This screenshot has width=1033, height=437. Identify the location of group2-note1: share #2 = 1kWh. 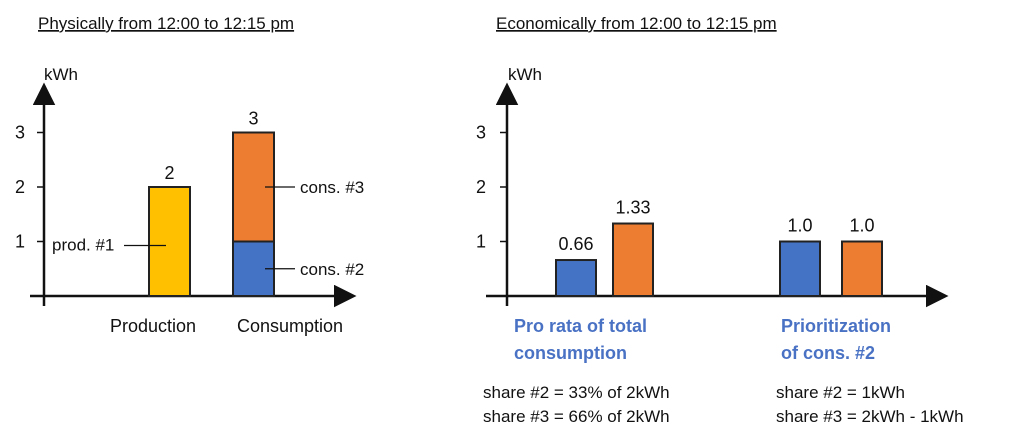
(840, 392).